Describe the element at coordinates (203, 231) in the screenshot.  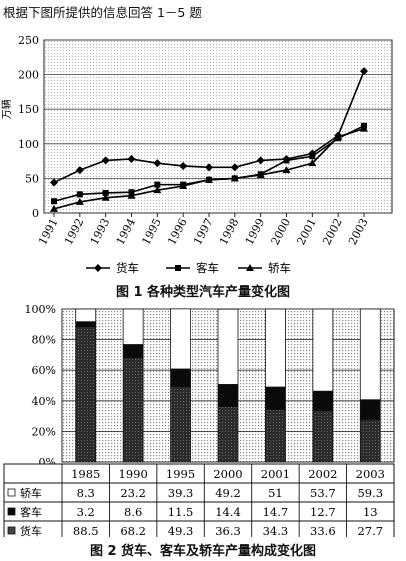
I see `x-tick-label: 1997` at that location.